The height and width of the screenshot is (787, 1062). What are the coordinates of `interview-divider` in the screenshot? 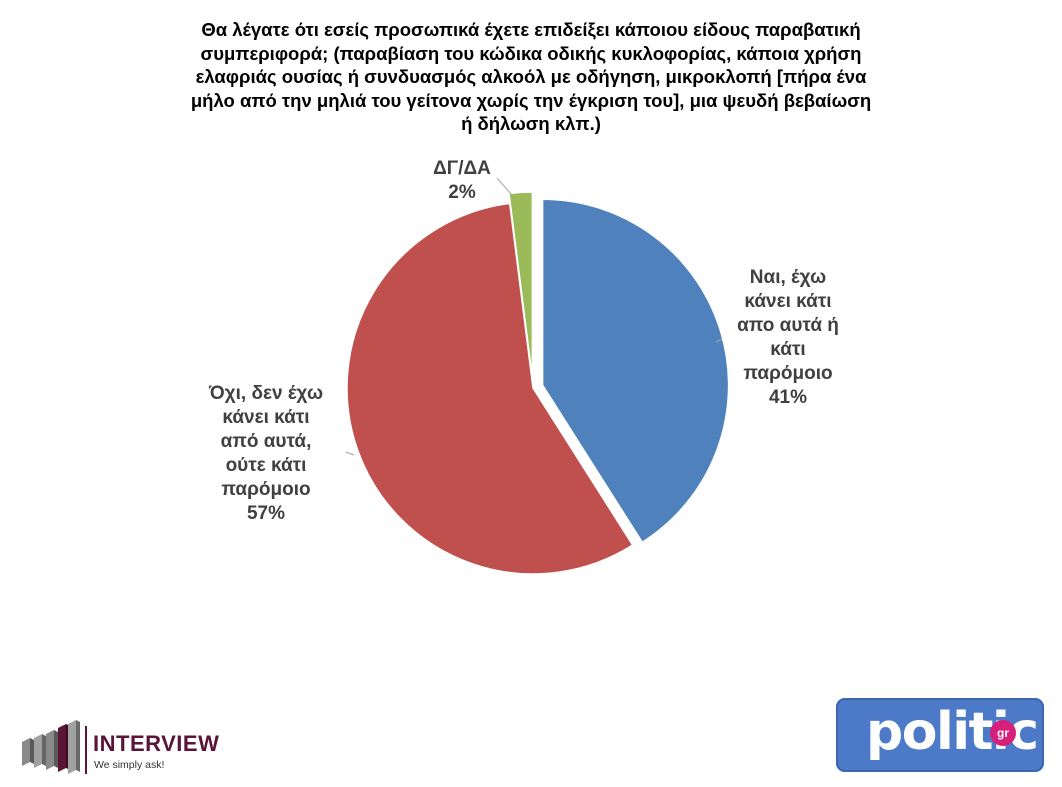 It's located at (86, 750).